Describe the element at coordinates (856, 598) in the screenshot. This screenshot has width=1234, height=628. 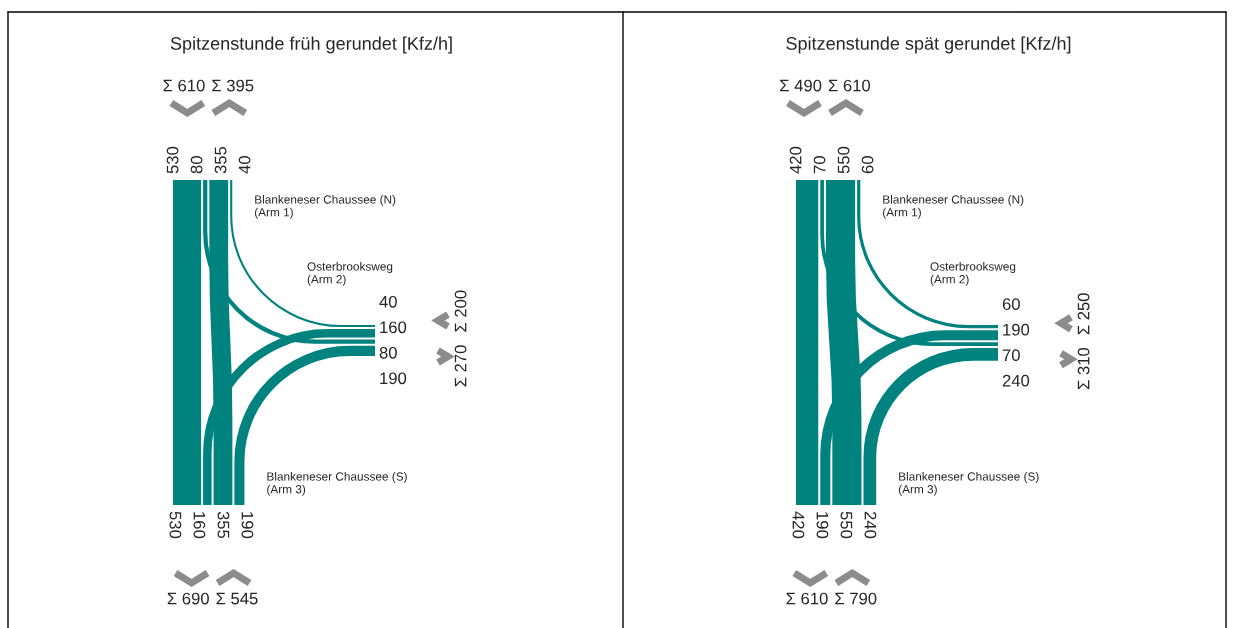
I see `text: Σ 790` at that location.